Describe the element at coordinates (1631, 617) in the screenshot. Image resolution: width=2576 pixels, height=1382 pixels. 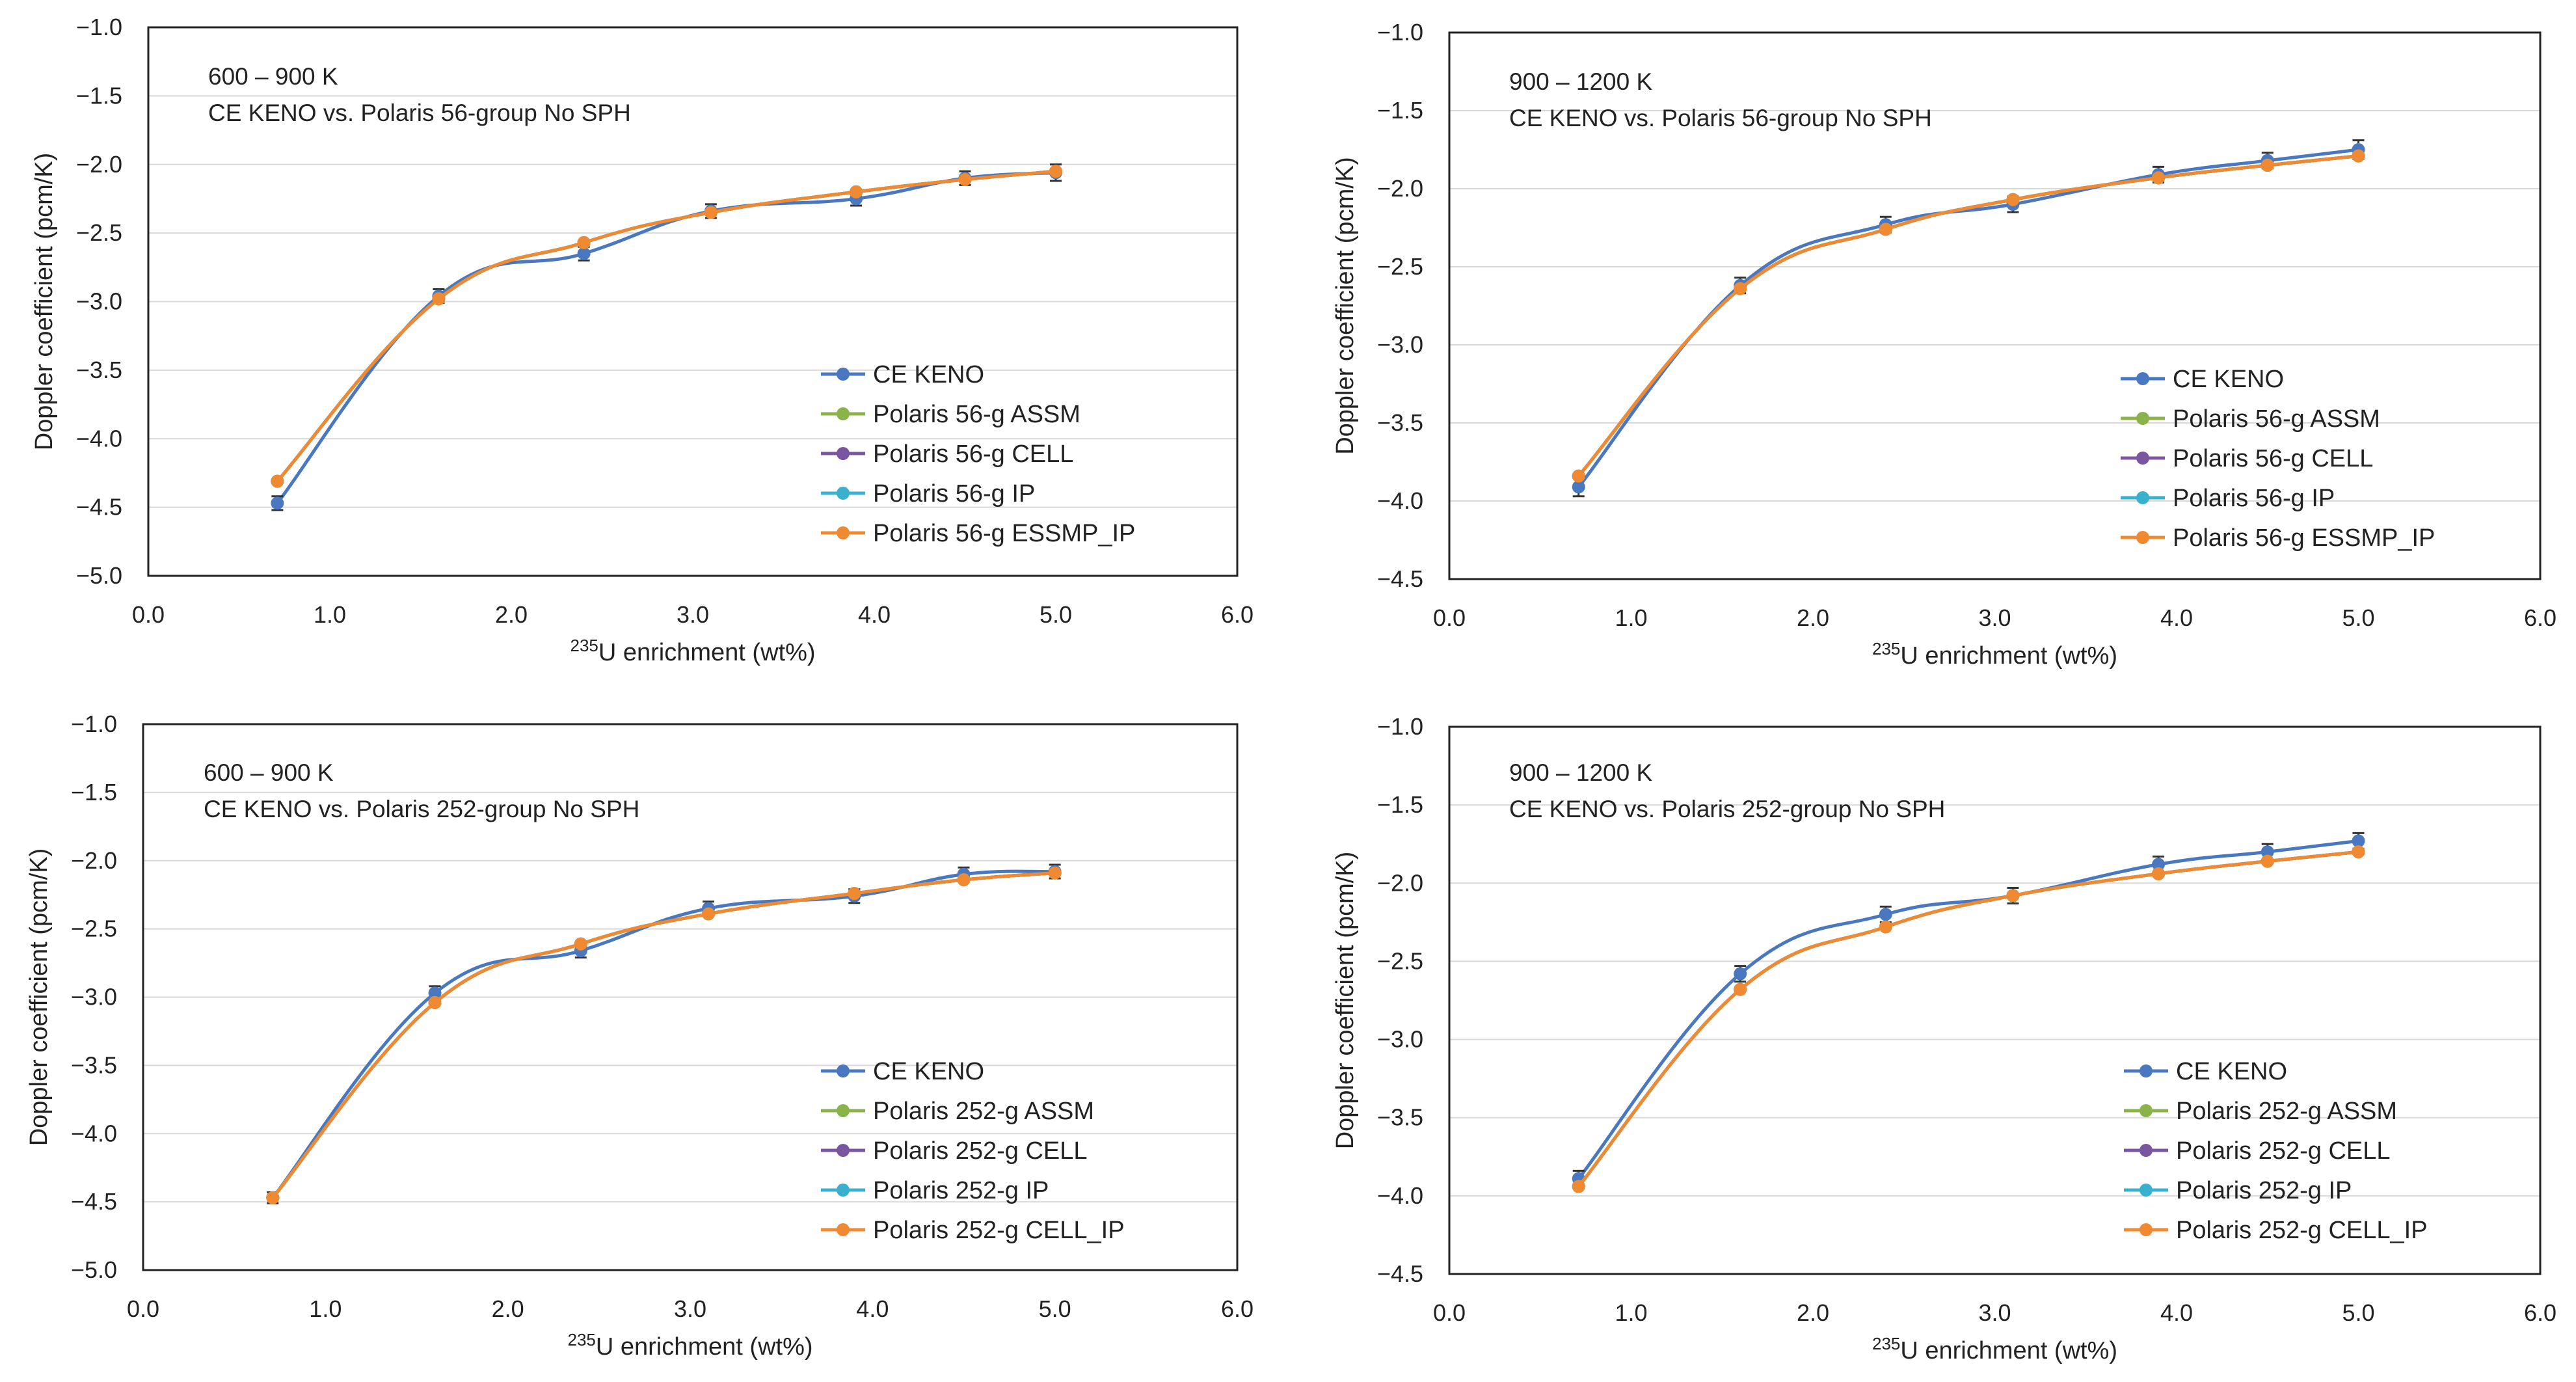
I see `x-tick-label: 1.0` at that location.